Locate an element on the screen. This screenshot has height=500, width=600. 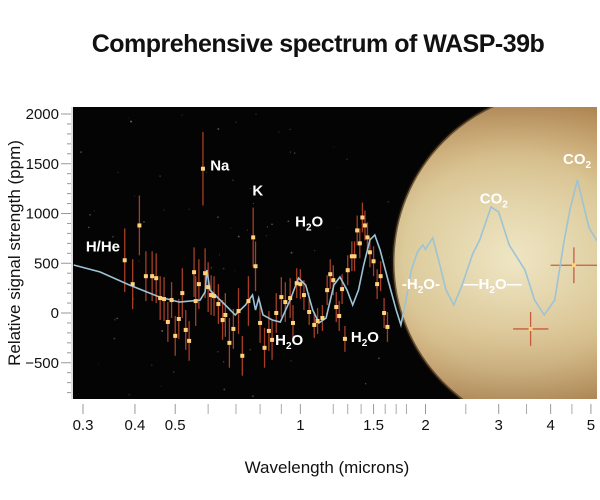
annotation-h2o-bottom-2: H2O is located at coordinates (365, 339).